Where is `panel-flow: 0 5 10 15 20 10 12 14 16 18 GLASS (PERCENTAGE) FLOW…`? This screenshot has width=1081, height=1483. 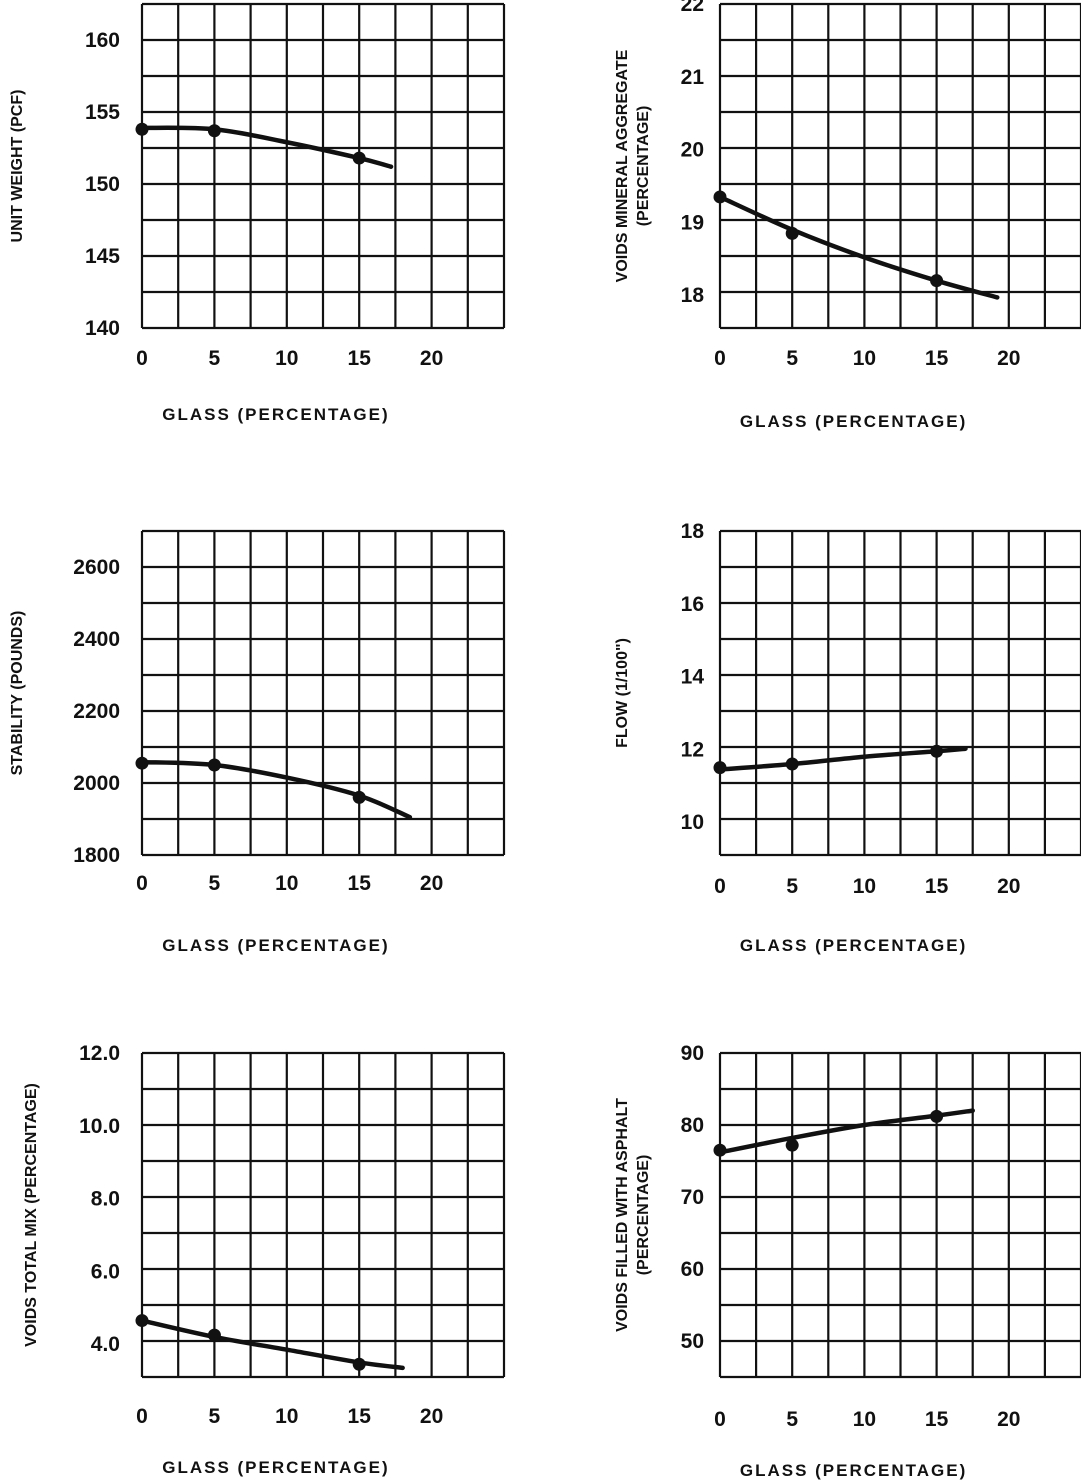
panel-flow: 0 5 10 15 20 10 12 14 16 18 GLASS (PERCENTAGE) FLOW… is located at coordinates (847, 737).